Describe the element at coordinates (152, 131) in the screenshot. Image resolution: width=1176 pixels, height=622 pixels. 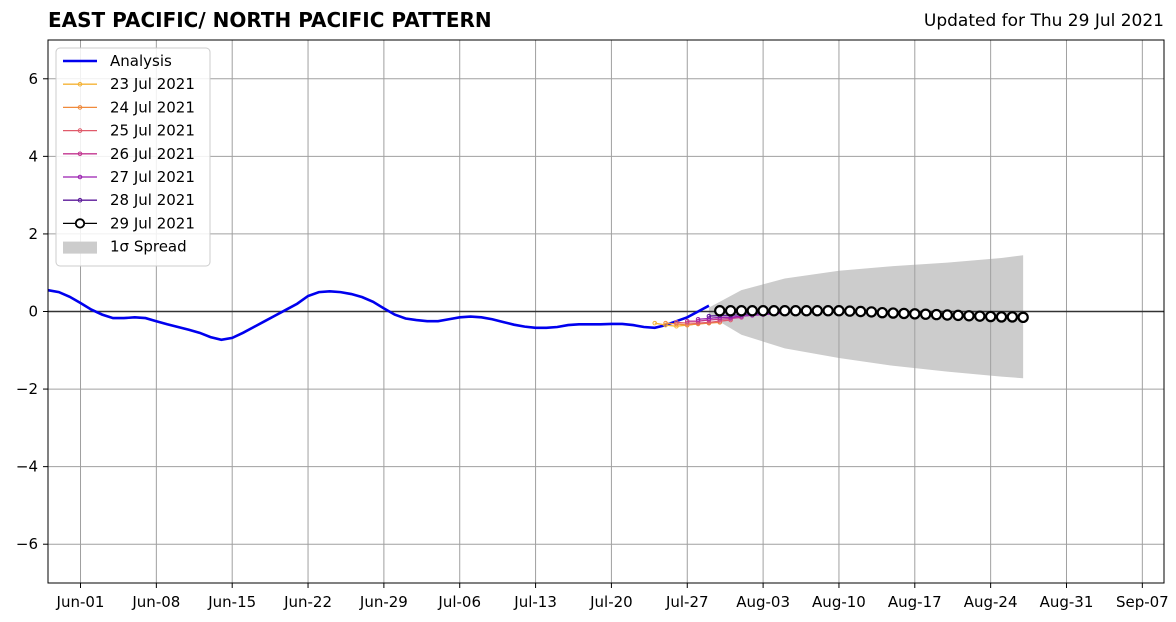
I see `legend-label-25-jul-2021: 25 Jul 2021` at that location.